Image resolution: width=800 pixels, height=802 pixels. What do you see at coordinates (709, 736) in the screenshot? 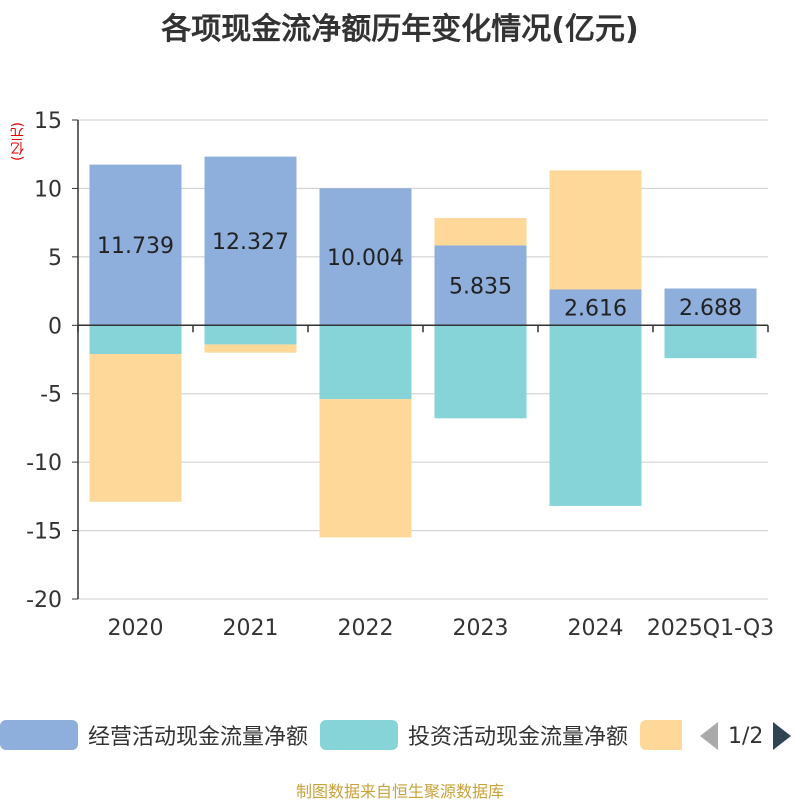
I see `legend-prev-icon` at bounding box center [709, 736].